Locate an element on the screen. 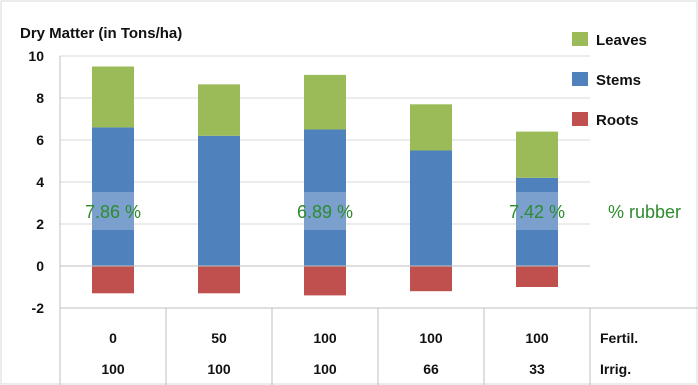  irrig-label: 66 is located at coordinates (431, 369).